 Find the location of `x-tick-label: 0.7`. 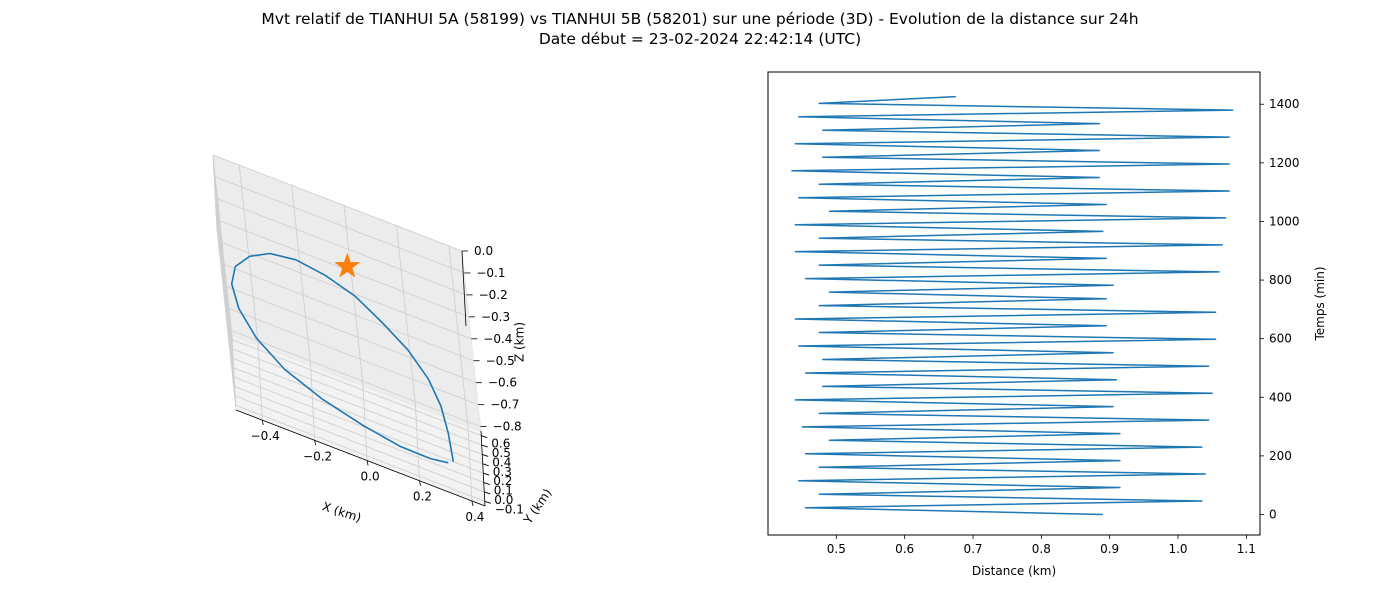

x-tick-label: 0.7 is located at coordinates (972, 549).